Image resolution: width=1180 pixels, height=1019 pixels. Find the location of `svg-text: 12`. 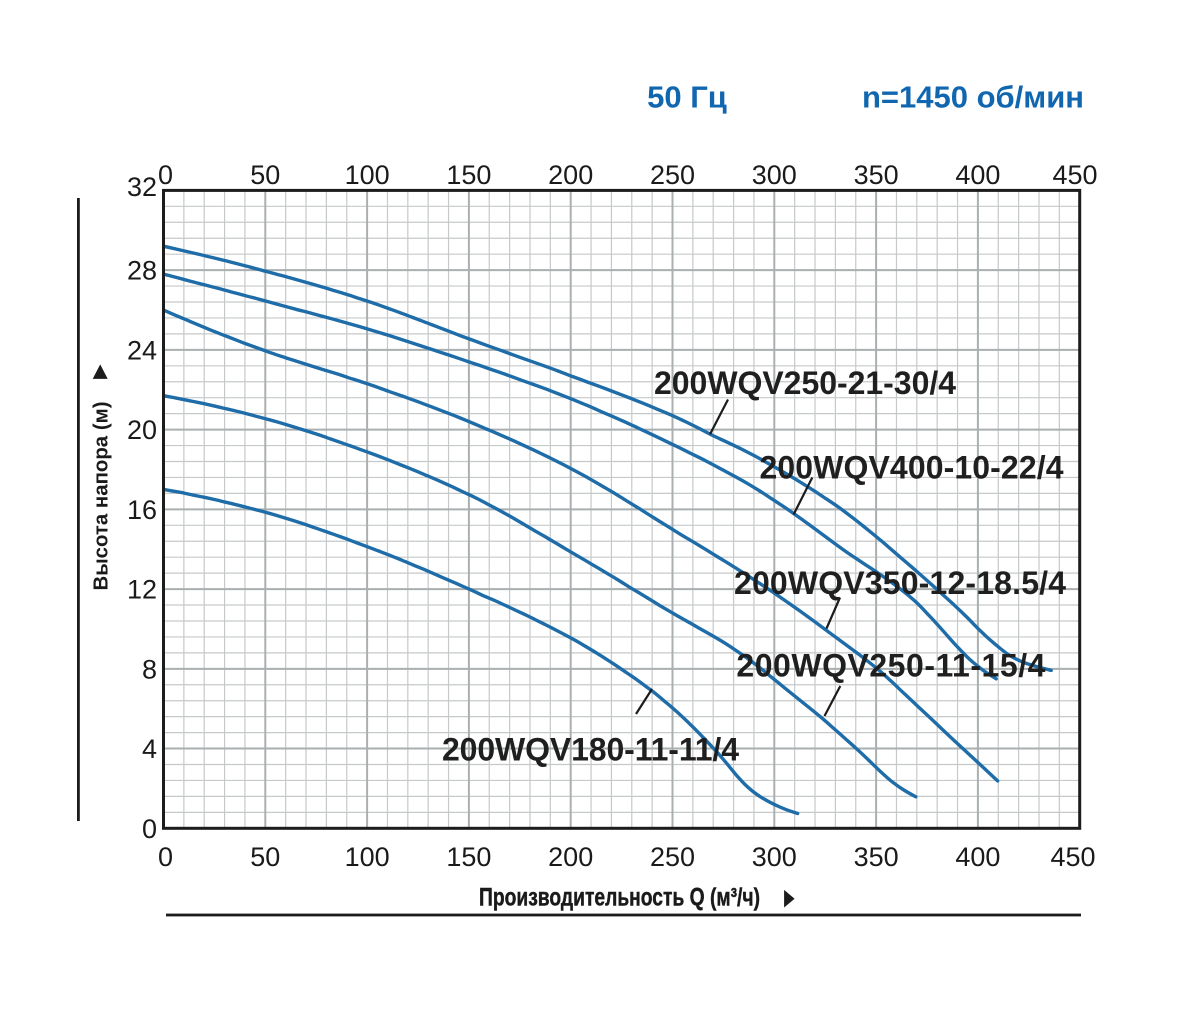

svg-text: 12 is located at coordinates (142, 590).